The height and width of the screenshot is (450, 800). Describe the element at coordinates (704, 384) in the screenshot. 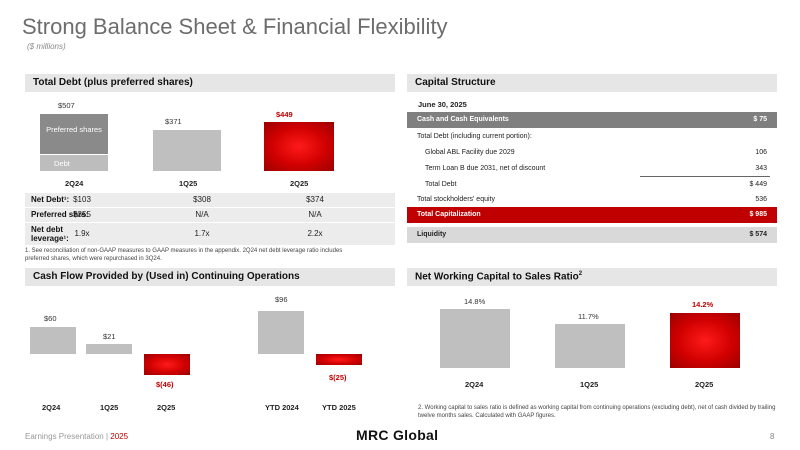

I see `nwc-axis-2q25: 2Q25` at that location.